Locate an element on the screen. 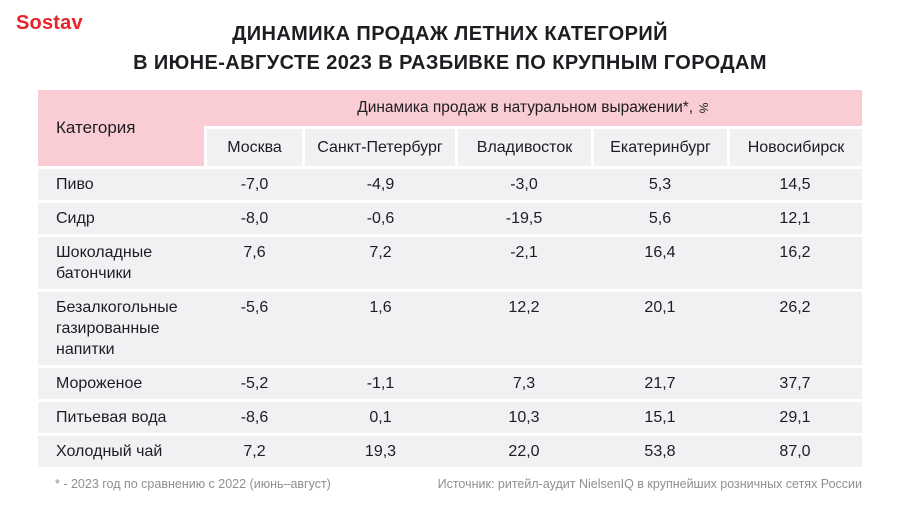 This screenshot has width=900, height=506. value-cell: 0,1 is located at coordinates (380, 417).